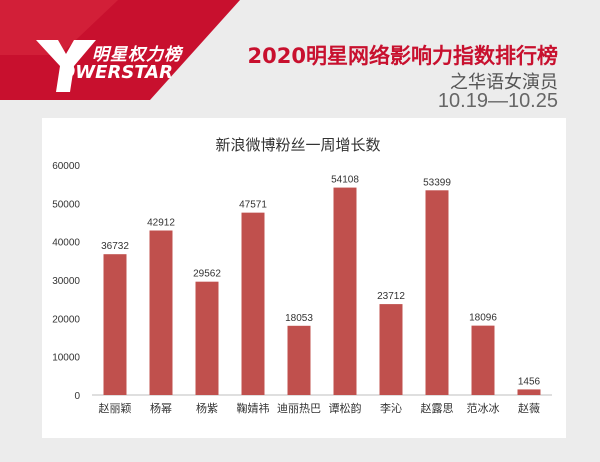 The height and width of the screenshot is (462, 600). I want to click on logo-chinese-text: 明星权力榜, so click(137, 55).